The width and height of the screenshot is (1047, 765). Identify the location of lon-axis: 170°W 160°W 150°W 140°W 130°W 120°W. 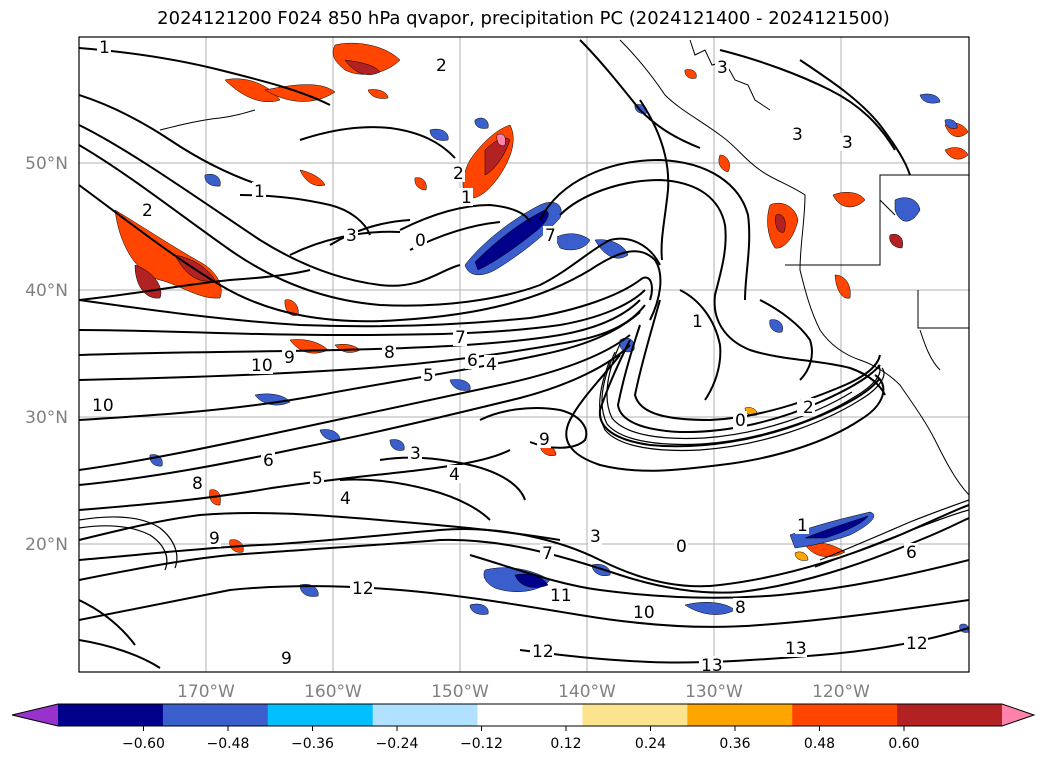
(523, 692).